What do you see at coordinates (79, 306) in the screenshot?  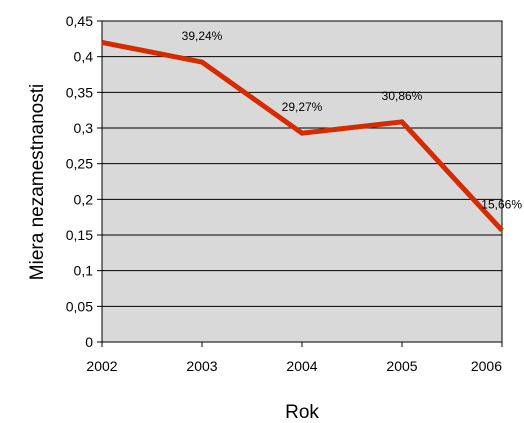 I see `y-tick-label: 0,05` at bounding box center [79, 306].